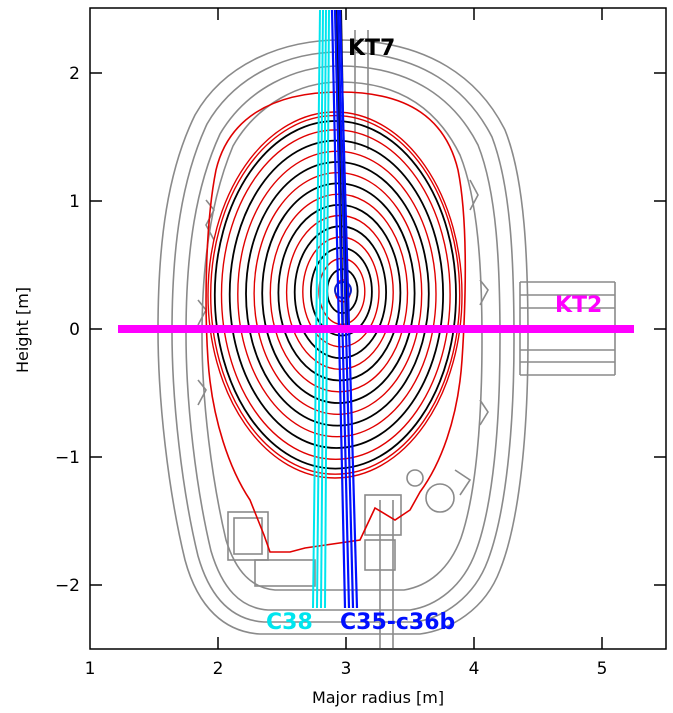  Describe the element at coordinates (74, 330) in the screenshot. I see `y-tick-label: 0` at that location.